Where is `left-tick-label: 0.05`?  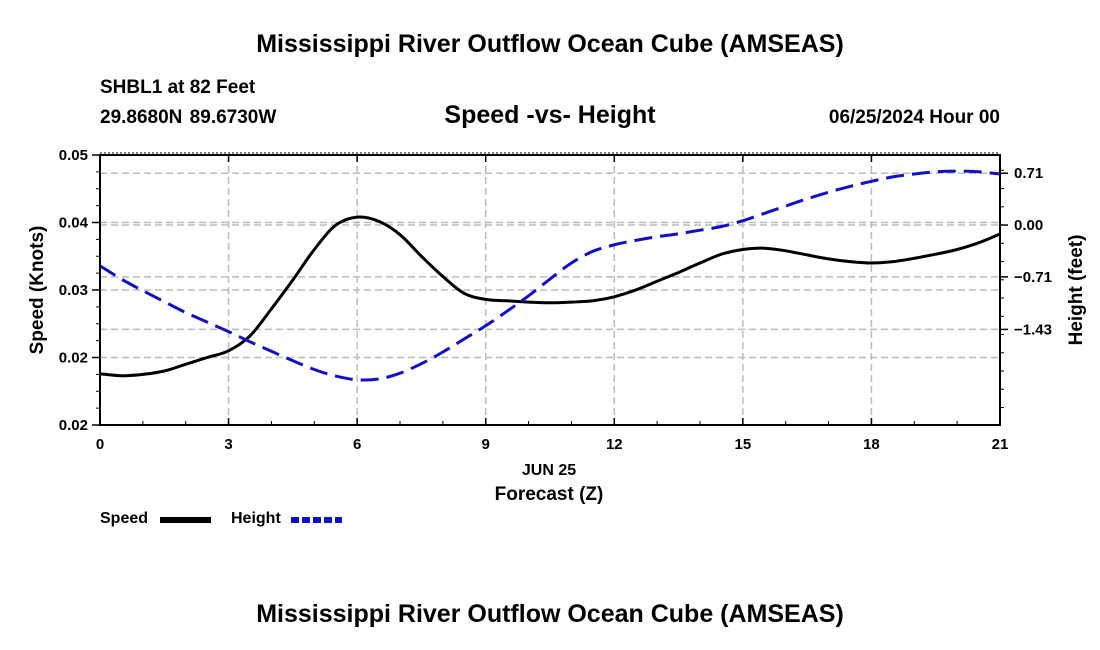
left-tick-label: 0.05 is located at coordinates (73, 155).